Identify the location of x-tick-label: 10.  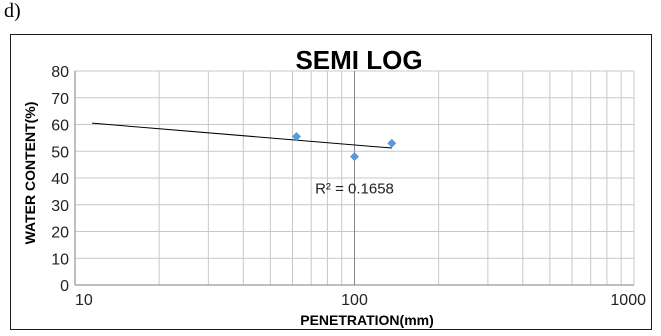
(84, 300).